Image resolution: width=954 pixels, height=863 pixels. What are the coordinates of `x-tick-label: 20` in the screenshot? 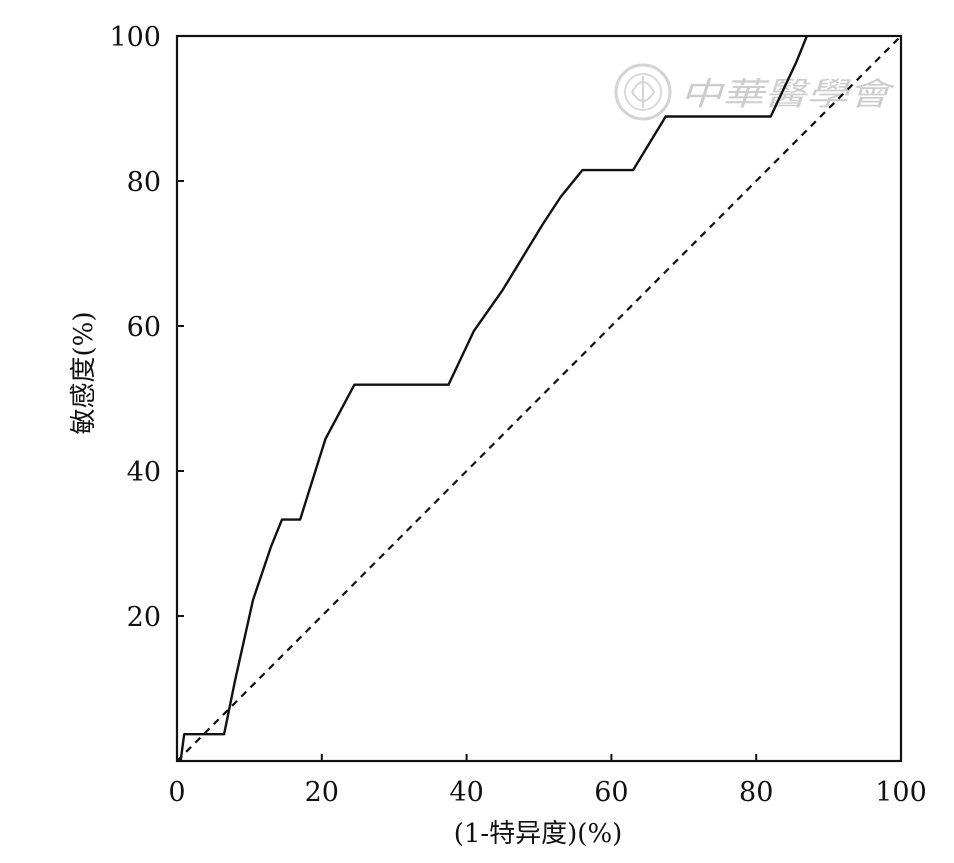 It's located at (322, 792).